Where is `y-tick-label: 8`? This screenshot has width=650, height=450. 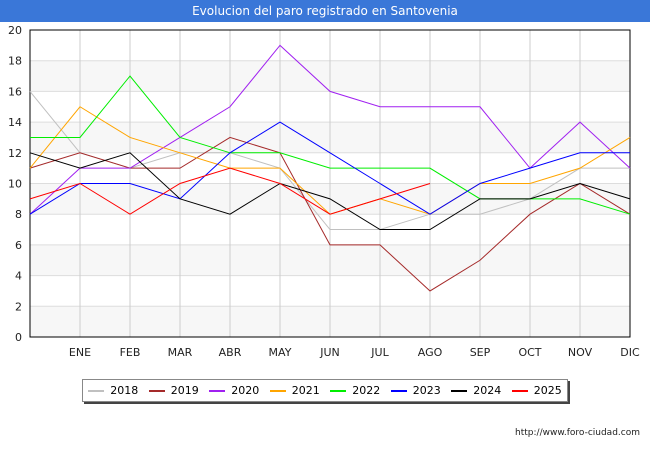
y-tick-label: 8 is located at coordinates (18, 214).